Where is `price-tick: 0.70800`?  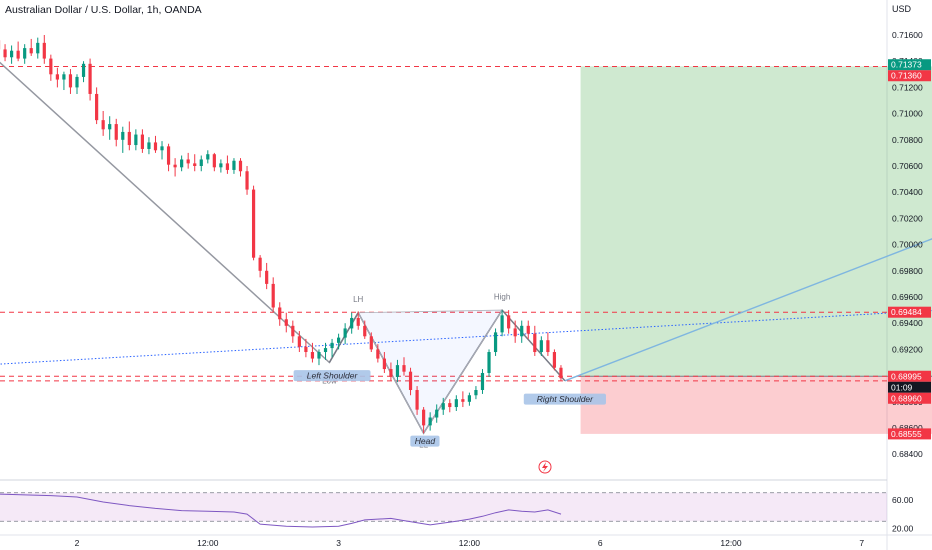 price-tick: 0.70800 is located at coordinates (907, 140).